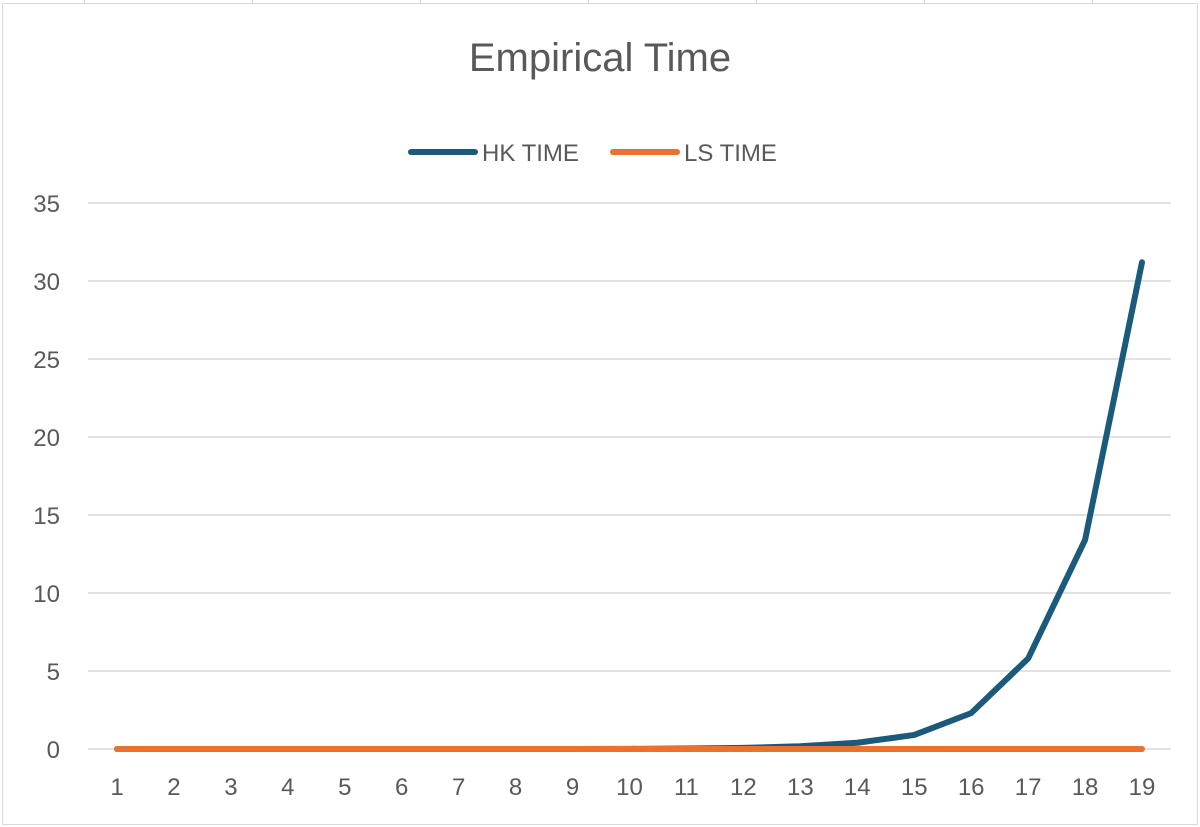 The height and width of the screenshot is (827, 1200). I want to click on x-tick-label: 2, so click(173, 787).